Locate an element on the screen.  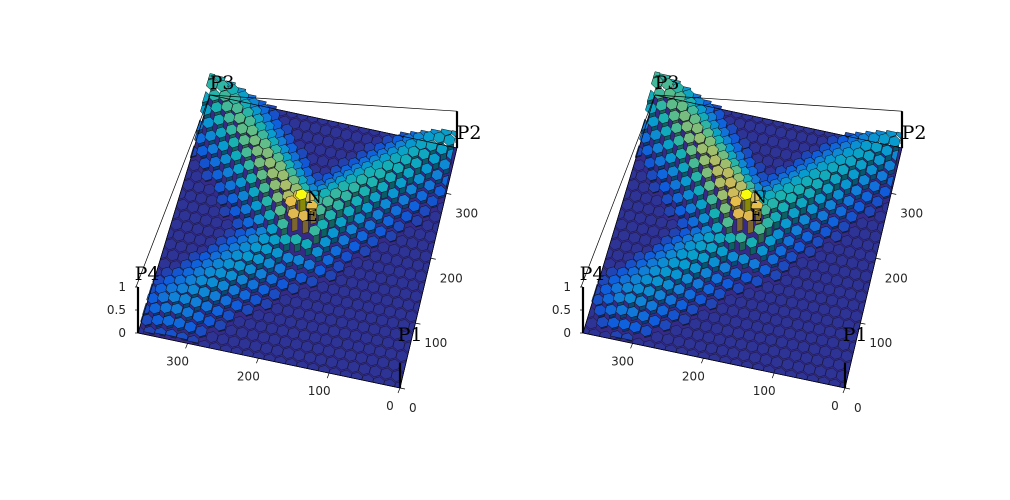
z-tick-label: 0 is located at coordinates (567, 333).